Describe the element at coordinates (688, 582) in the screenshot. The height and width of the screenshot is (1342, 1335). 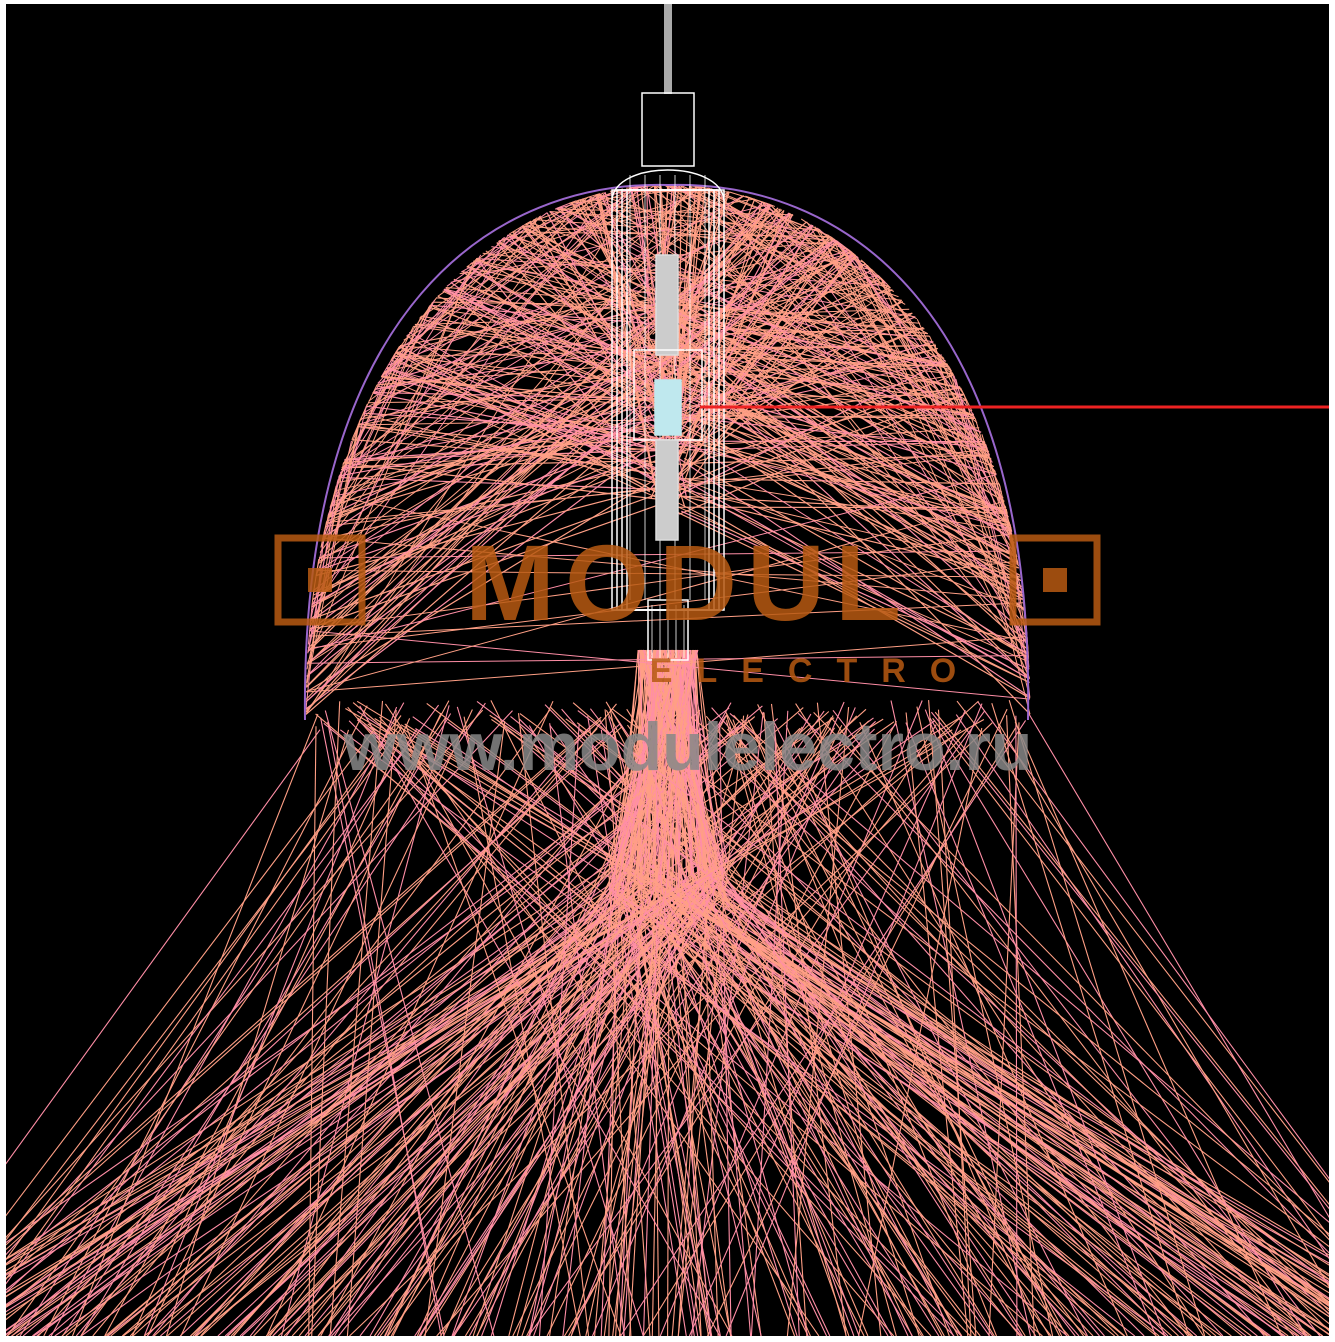
I see `logo-brand: MODUL` at that location.